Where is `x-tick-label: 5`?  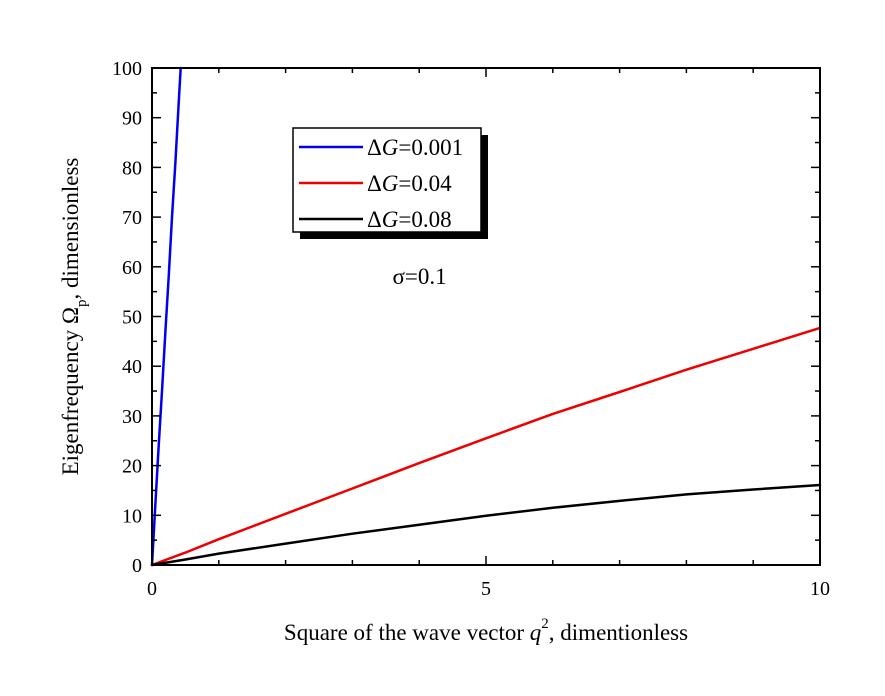
x-tick-label: 5 is located at coordinates (486, 589).